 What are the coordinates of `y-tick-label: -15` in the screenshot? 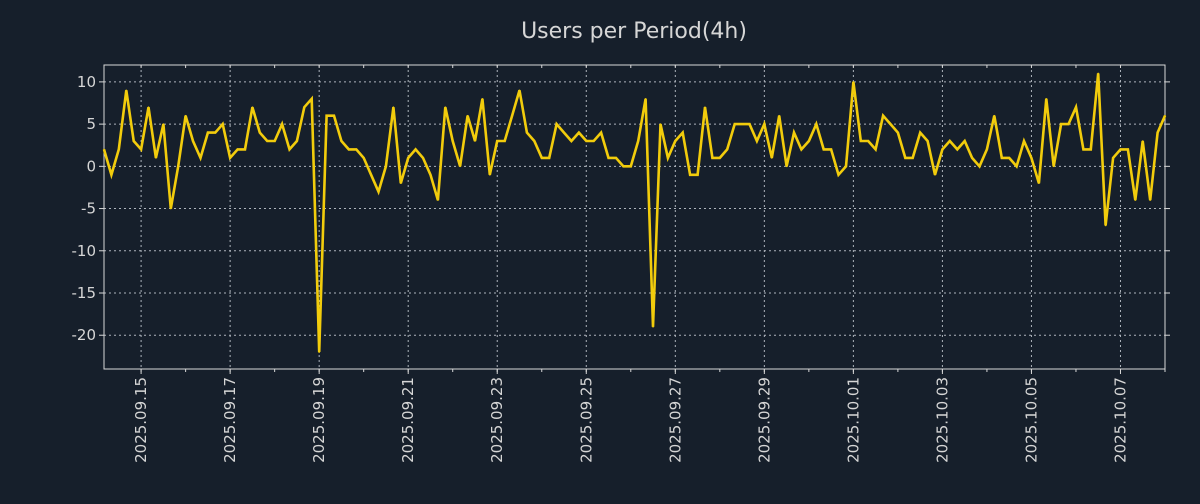 It's located at (84, 293).